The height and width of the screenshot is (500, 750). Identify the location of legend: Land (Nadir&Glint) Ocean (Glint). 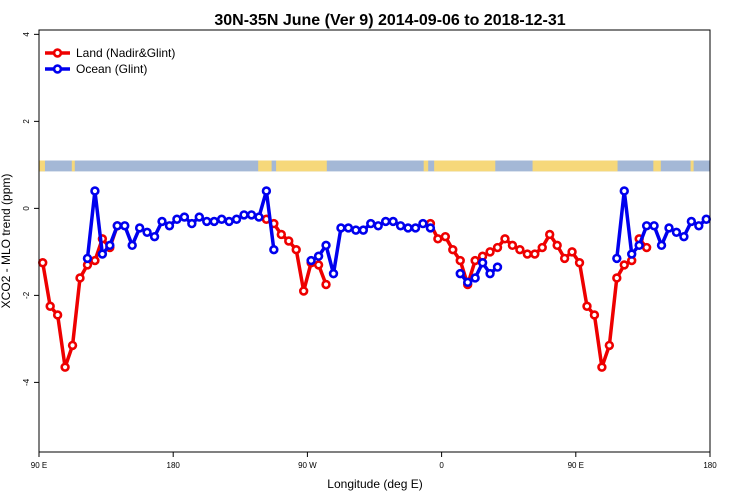
(110, 61).